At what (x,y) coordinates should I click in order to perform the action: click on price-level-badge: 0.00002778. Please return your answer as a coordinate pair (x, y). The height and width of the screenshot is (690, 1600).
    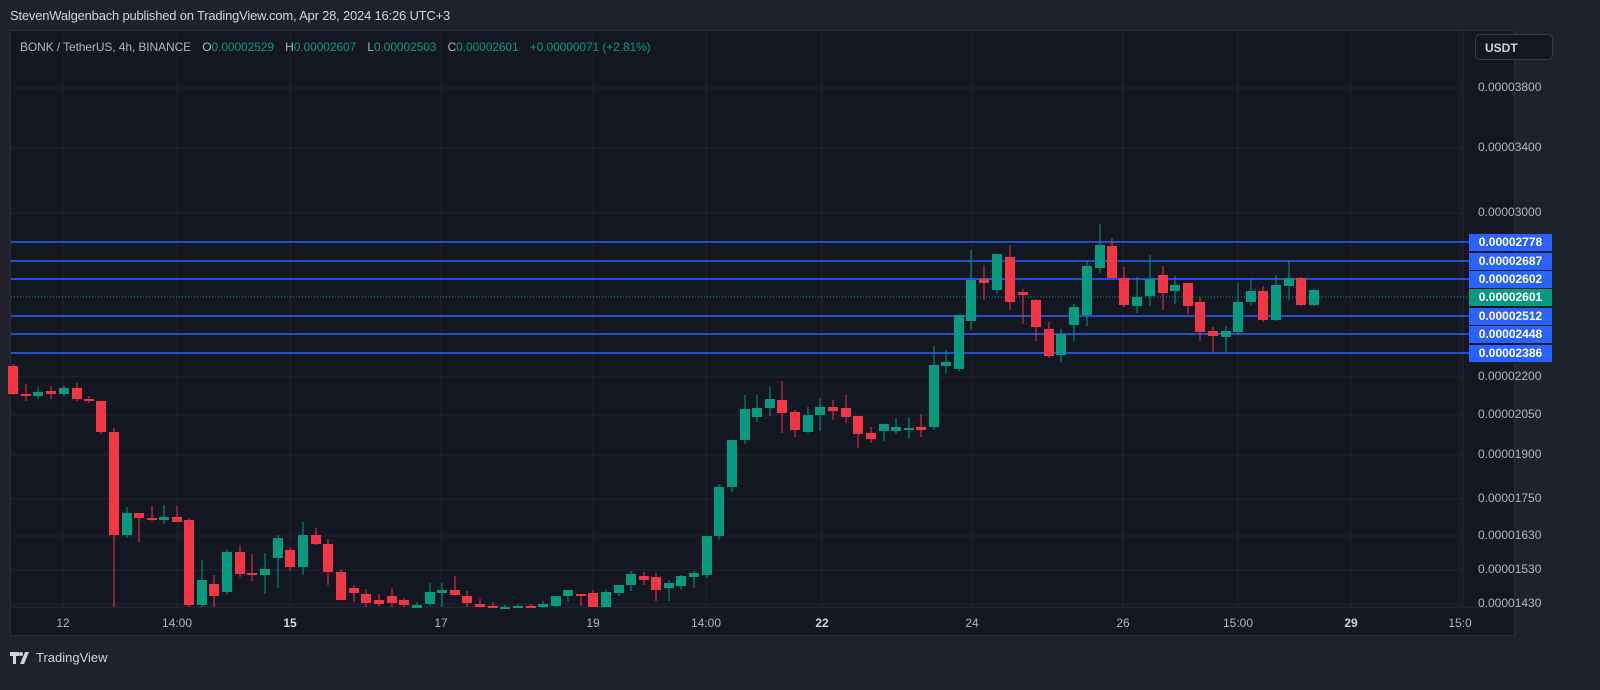
    Looking at the image, I should click on (1510, 242).